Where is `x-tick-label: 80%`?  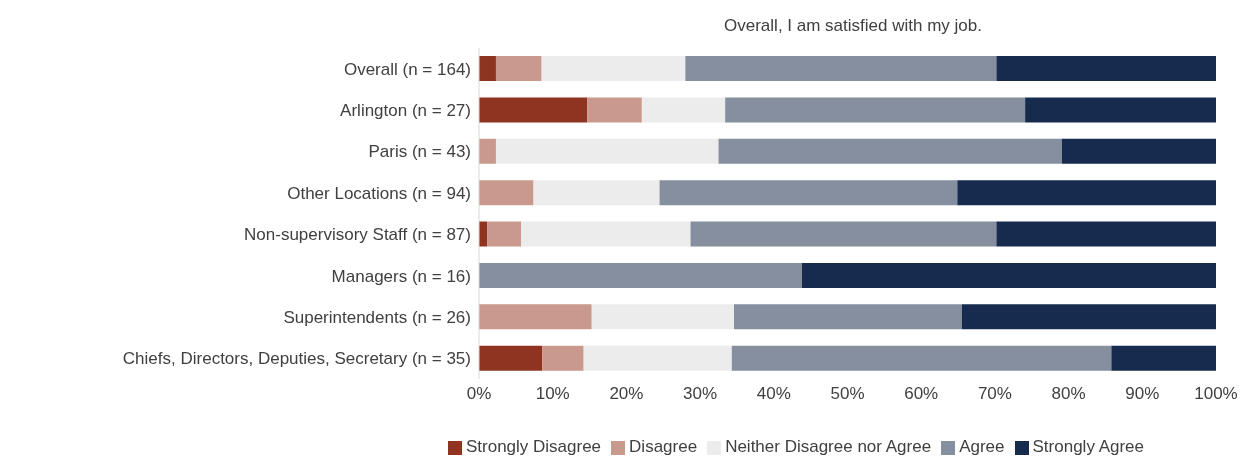 x-tick-label: 80% is located at coordinates (1068, 394).